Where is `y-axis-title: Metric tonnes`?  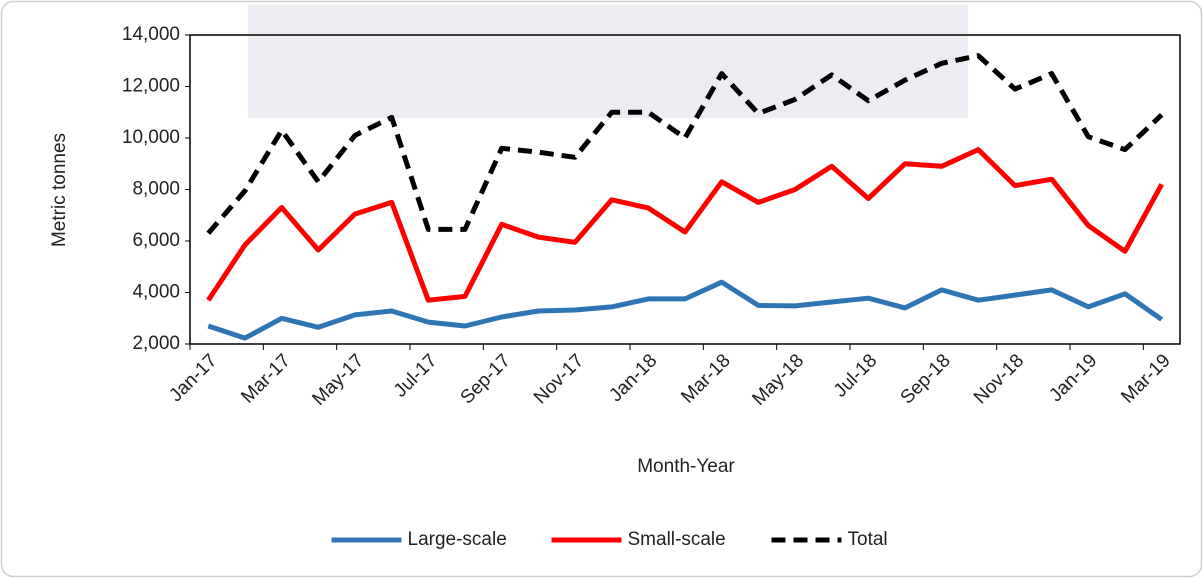 y-axis-title: Metric tonnes is located at coordinates (59, 190).